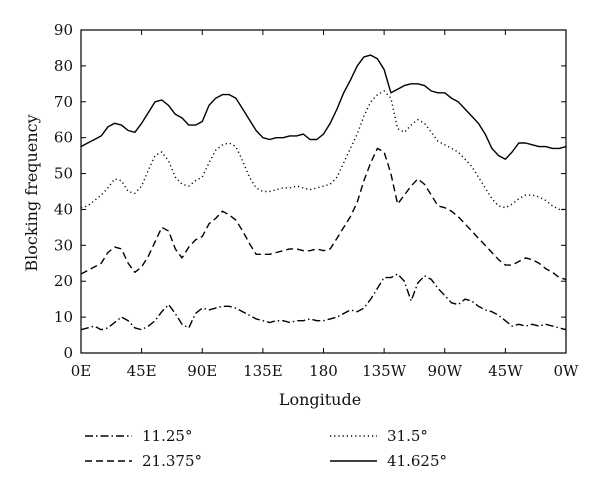  Describe the element at coordinates (81, 371) in the screenshot. I see `x-tick-label: 0E` at that location.